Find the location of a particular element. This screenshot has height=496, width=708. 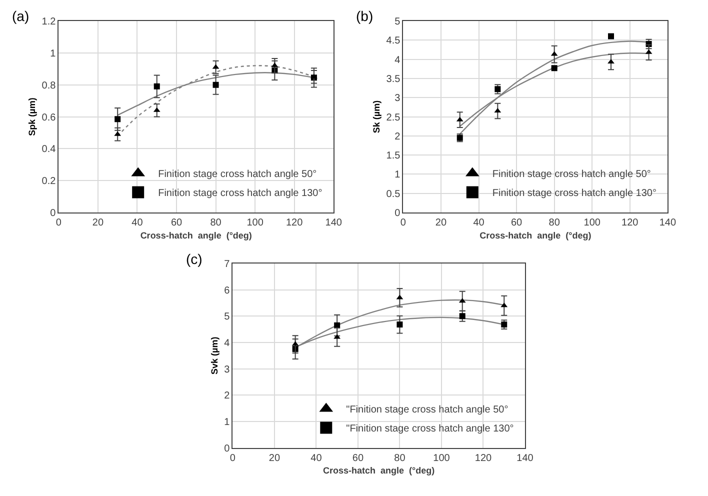

chart-title: (b) is located at coordinates (365, 16).